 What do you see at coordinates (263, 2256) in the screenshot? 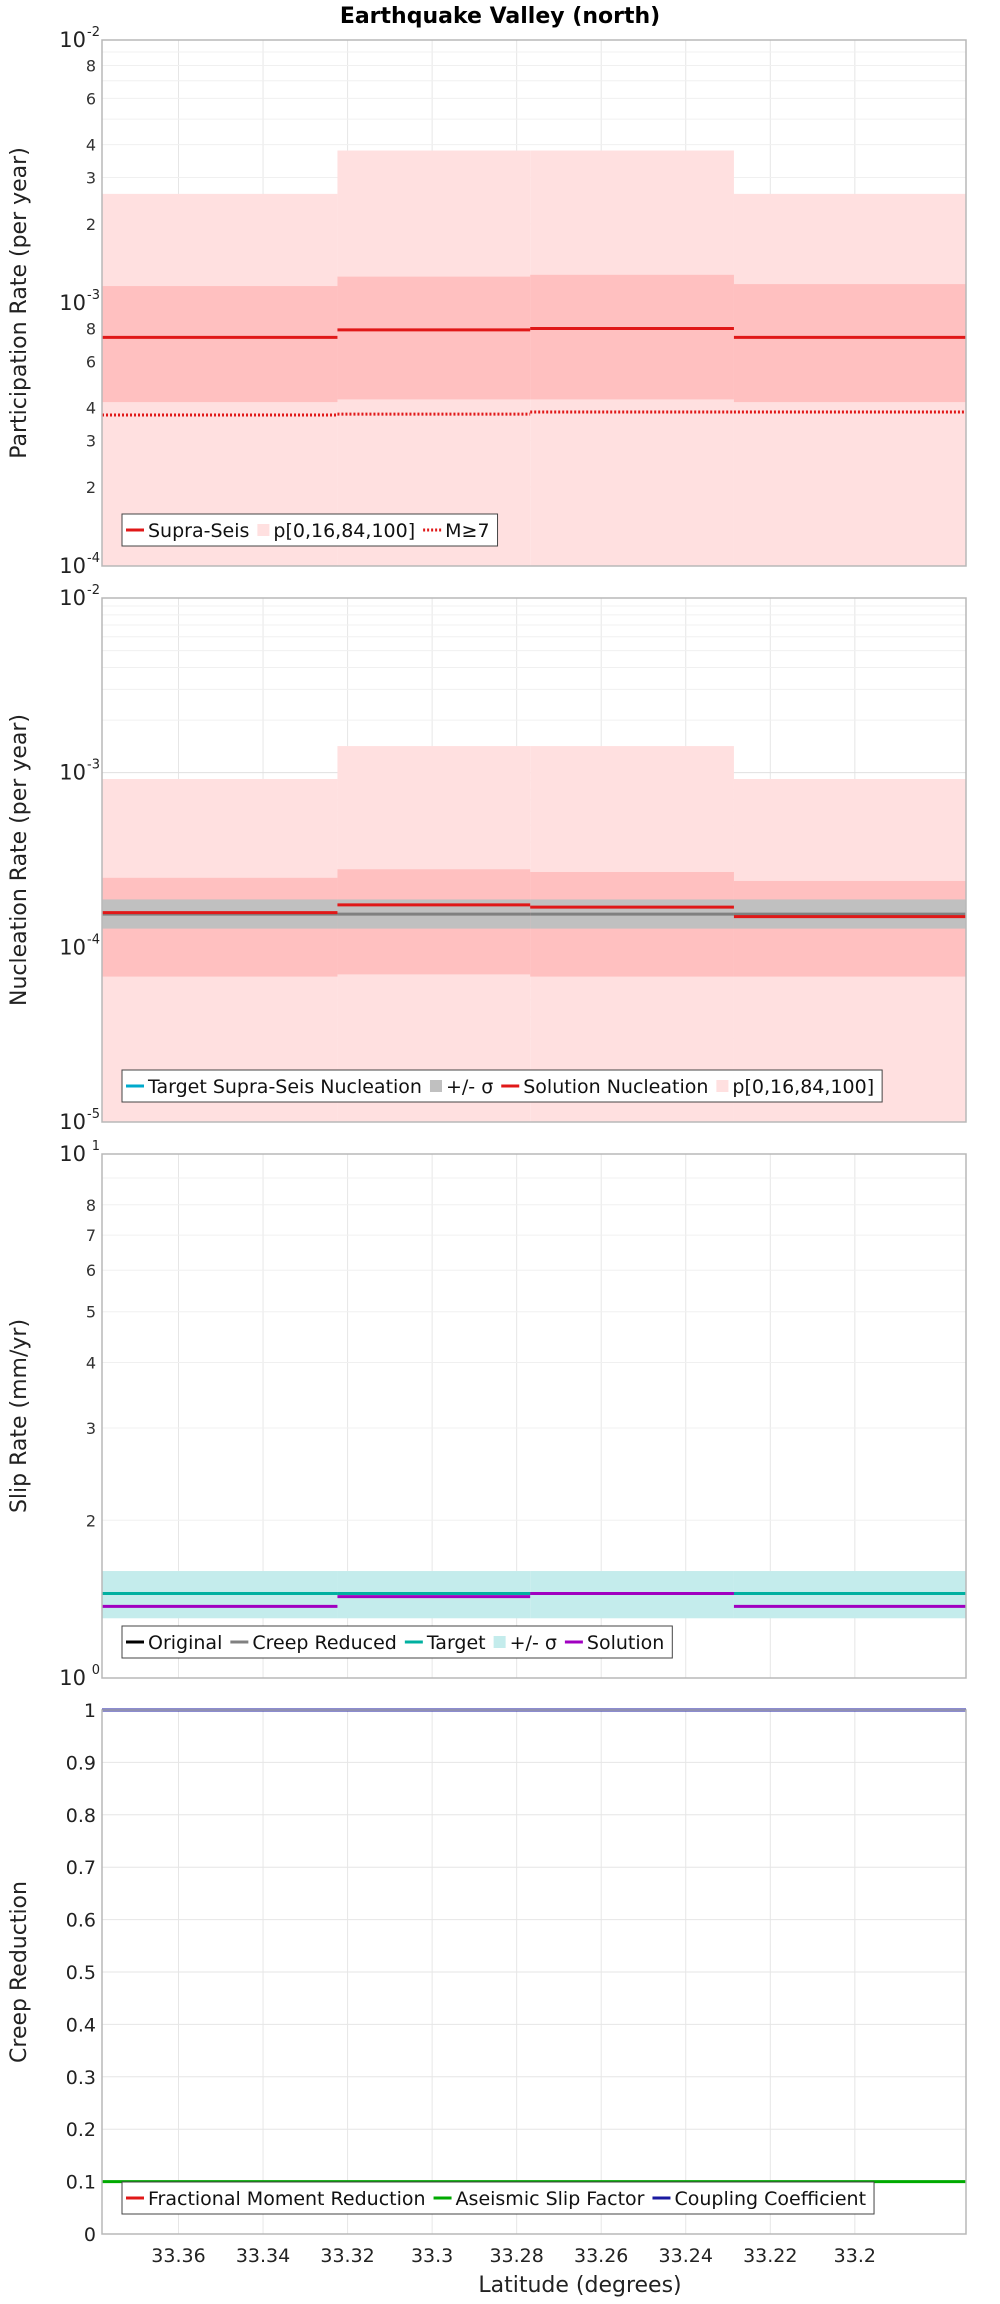
I see `x-tick-label: 33.34` at bounding box center [263, 2256].